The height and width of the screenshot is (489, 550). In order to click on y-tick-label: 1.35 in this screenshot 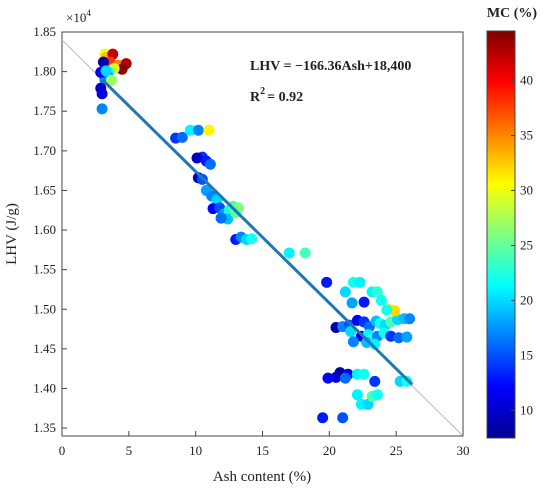, I will do `click(44, 427)`.